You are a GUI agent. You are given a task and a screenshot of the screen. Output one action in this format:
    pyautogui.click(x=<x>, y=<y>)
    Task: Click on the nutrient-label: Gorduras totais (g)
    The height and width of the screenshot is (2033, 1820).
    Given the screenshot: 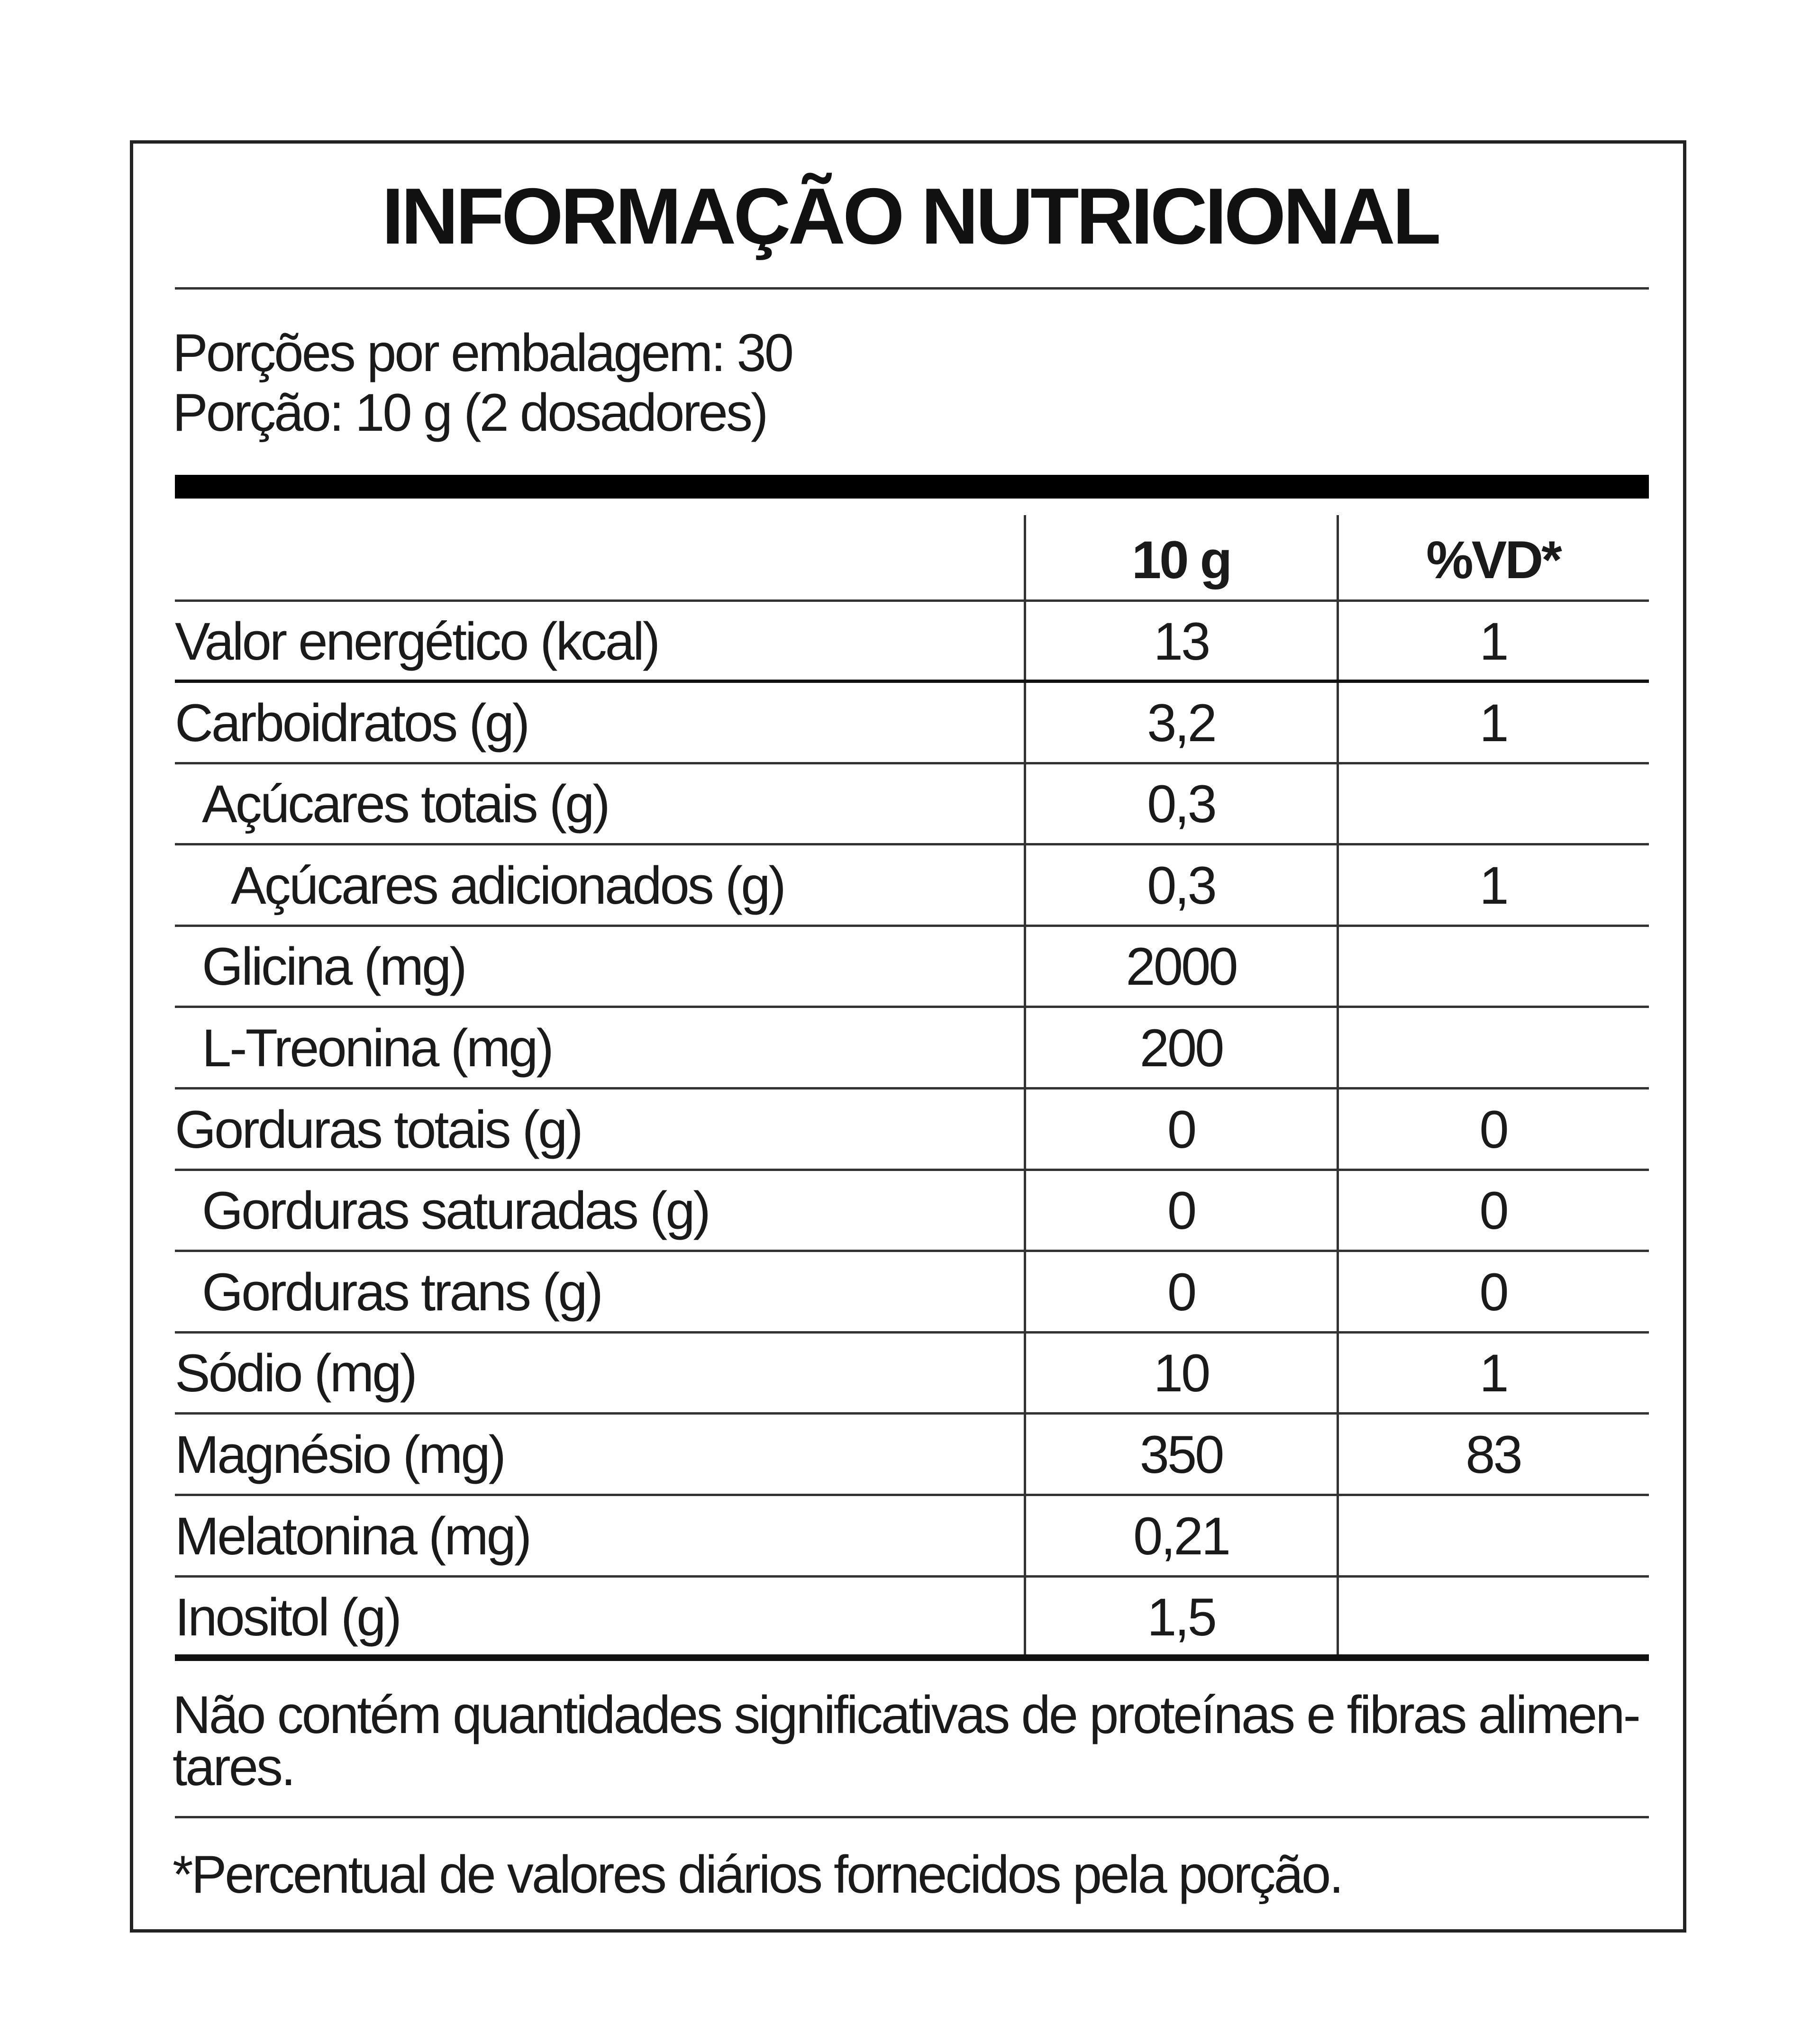 What is the action you would take?
    pyautogui.click(x=379, y=1129)
    